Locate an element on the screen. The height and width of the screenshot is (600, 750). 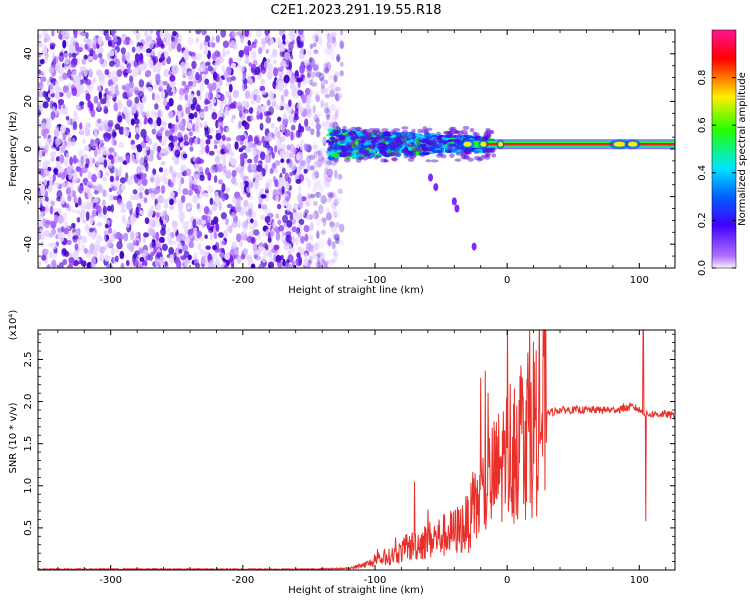
y-tick-label: 2.5 is located at coordinates (28, 360).